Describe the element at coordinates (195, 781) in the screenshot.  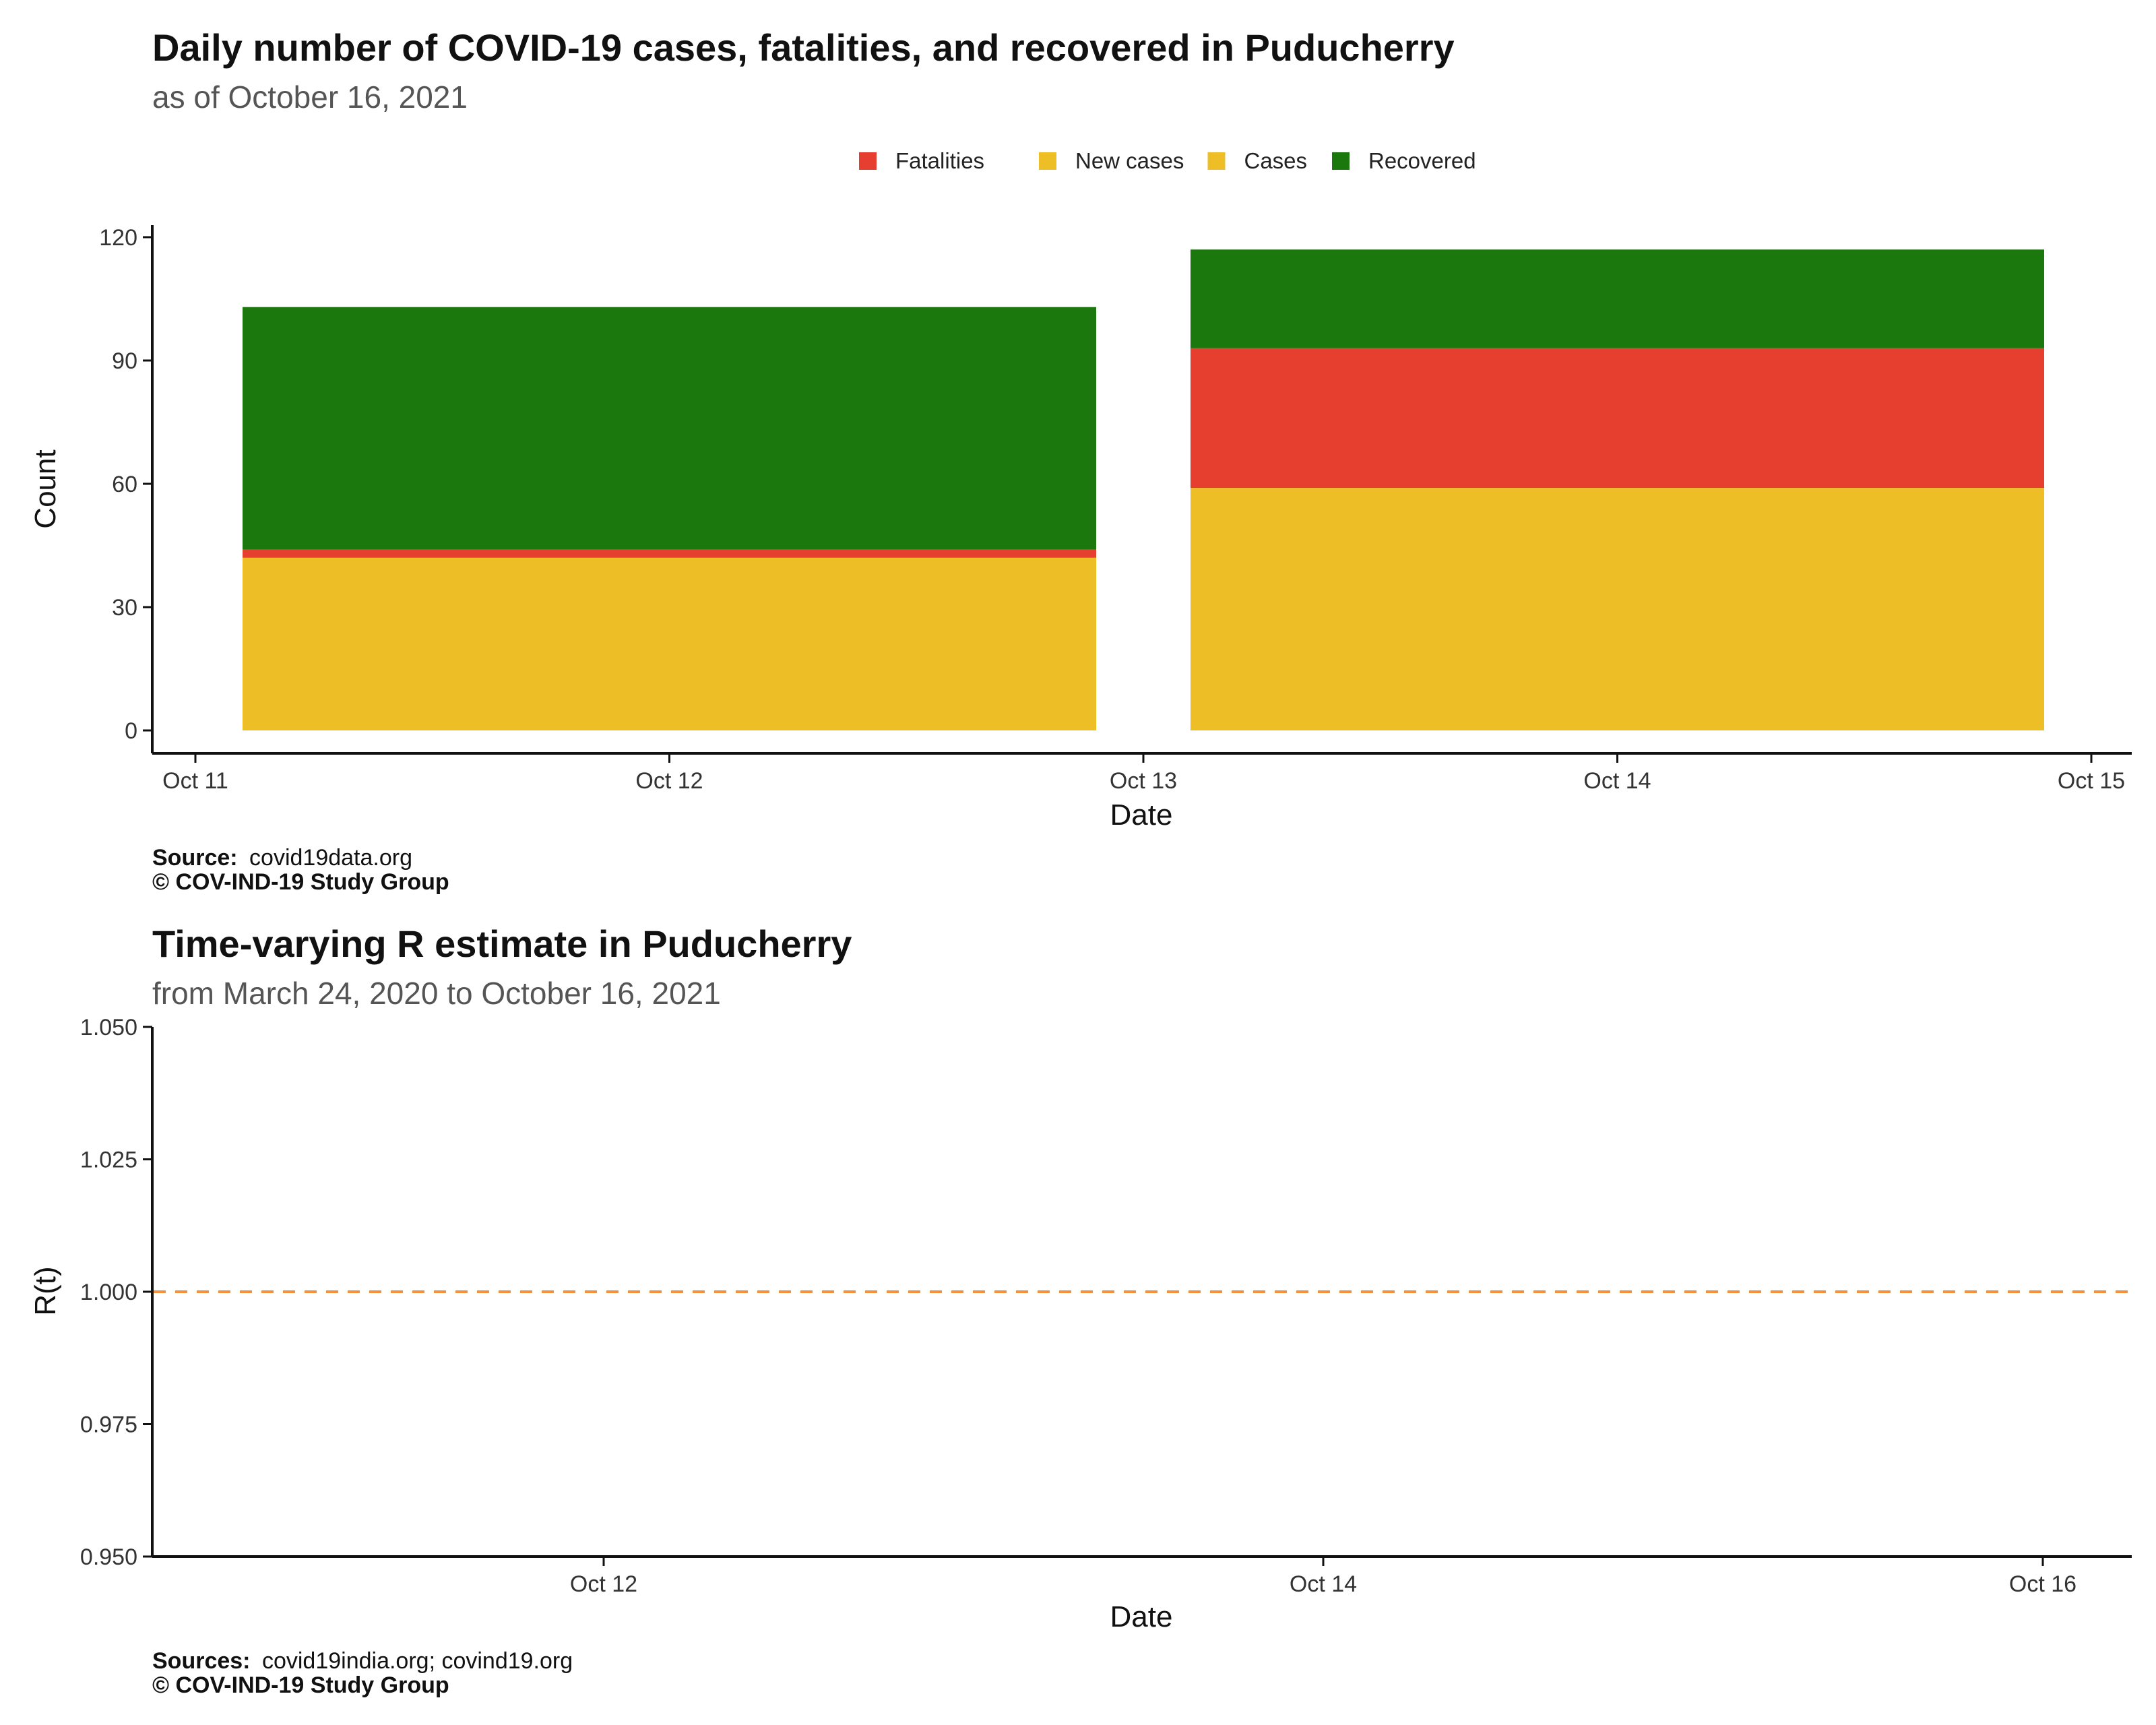
I see `x-tick-label: Oct 11` at that location.